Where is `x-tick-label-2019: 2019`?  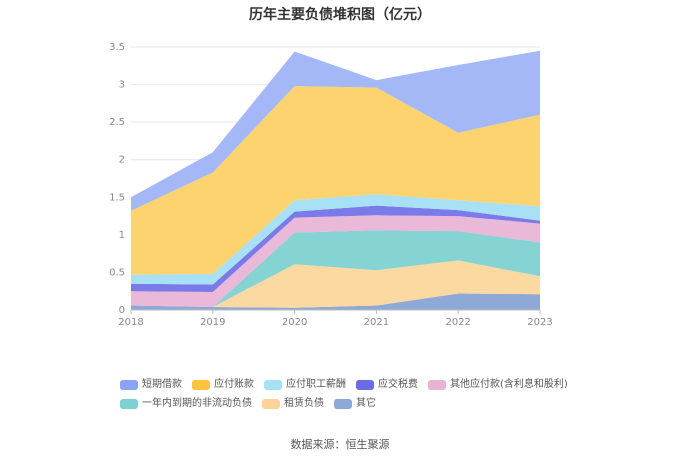
x-tick-label-2019: 2019 is located at coordinates (212, 322).